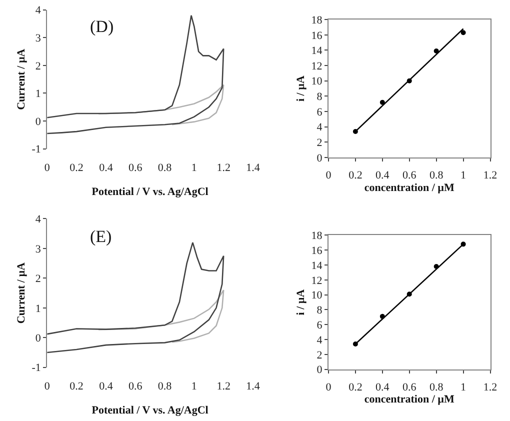  Describe the element at coordinates (101, 236) in the screenshot. I see `annotation: (E)` at that location.